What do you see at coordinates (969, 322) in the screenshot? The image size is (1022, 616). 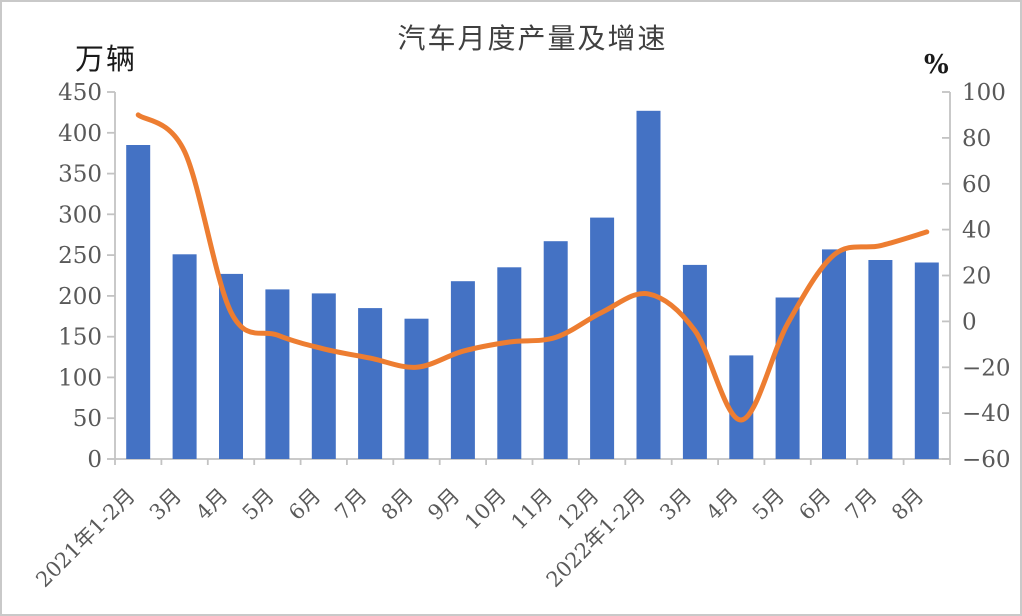 I see `right-axis-tick-label: 0` at bounding box center [969, 322].